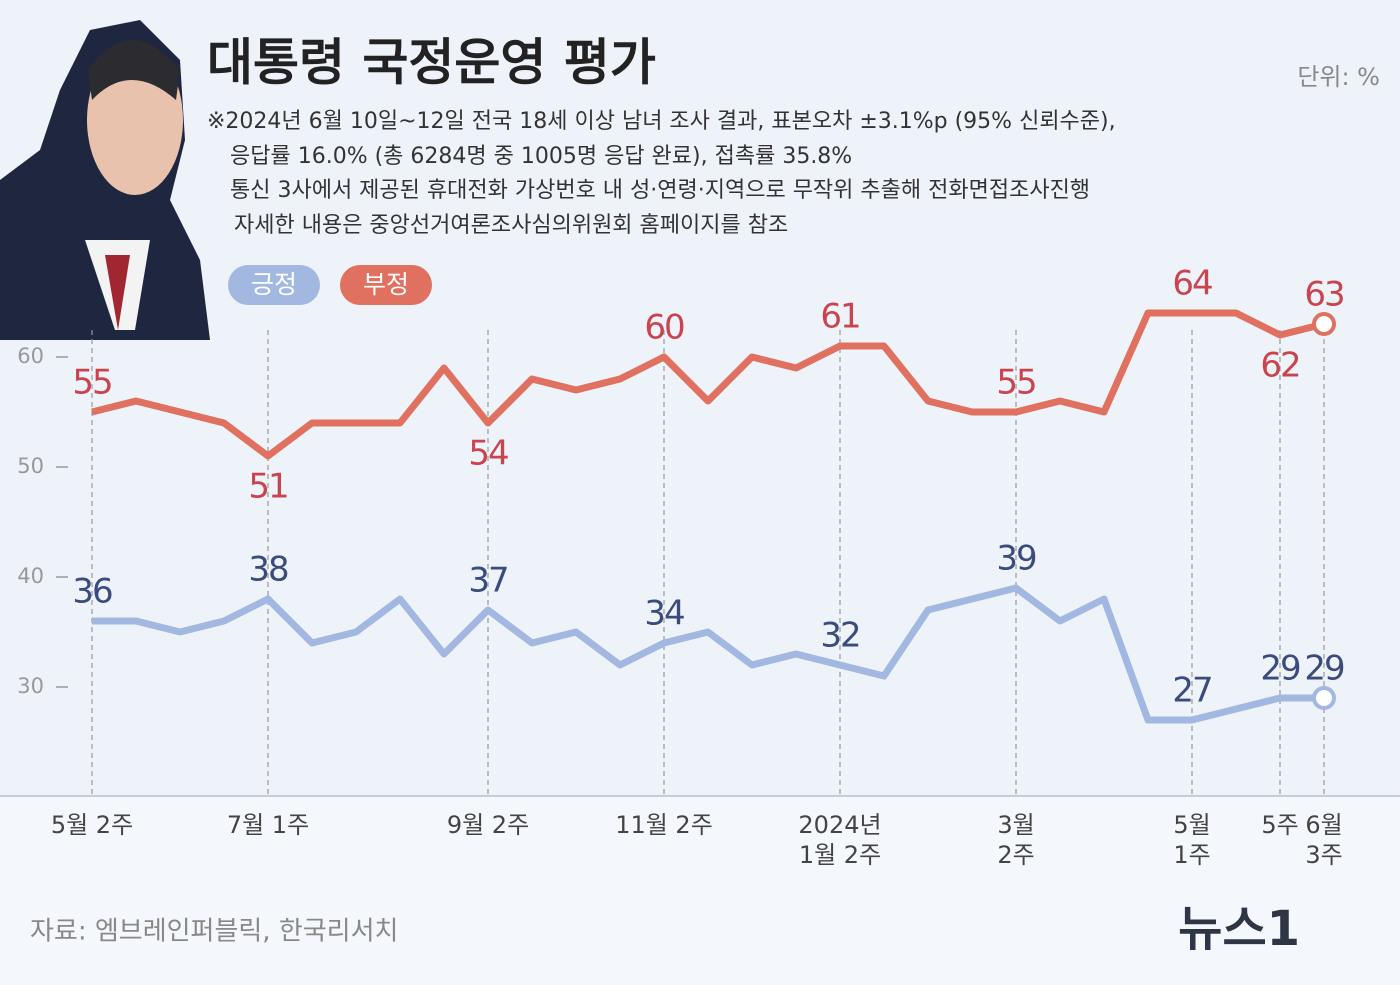  What do you see at coordinates (1279, 366) in the screenshot?
I see `data-label: 62` at bounding box center [1279, 366].